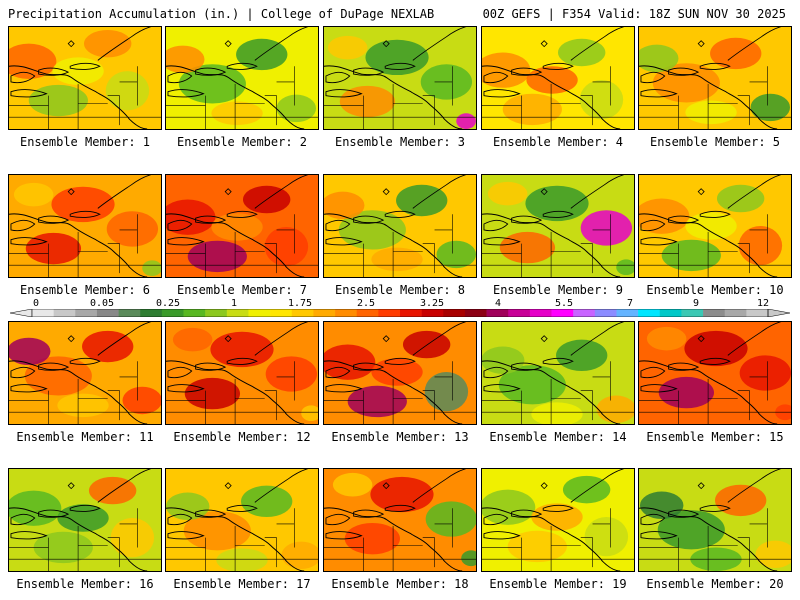 The image size is (800, 600). What do you see at coordinates (564, 303) in the screenshot?
I see `legend-tick-label: 5.5` at bounding box center [564, 303].